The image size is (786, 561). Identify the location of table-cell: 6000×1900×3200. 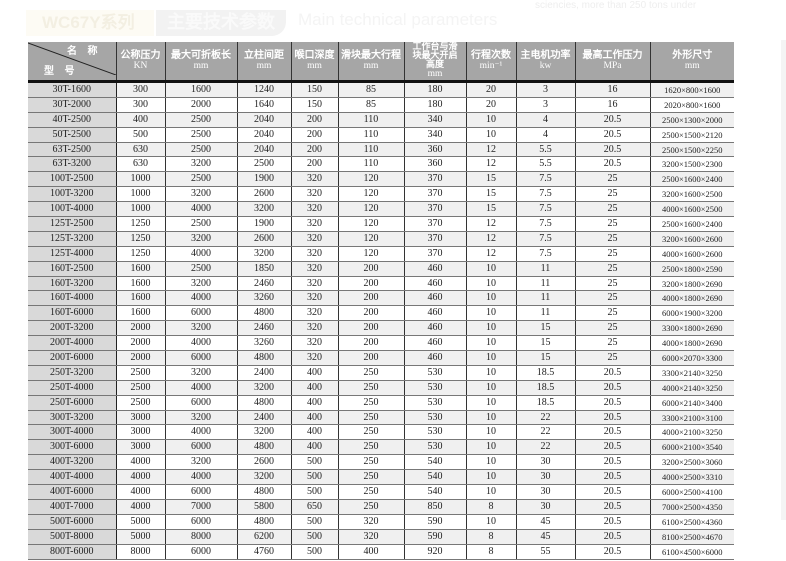
(692, 313).